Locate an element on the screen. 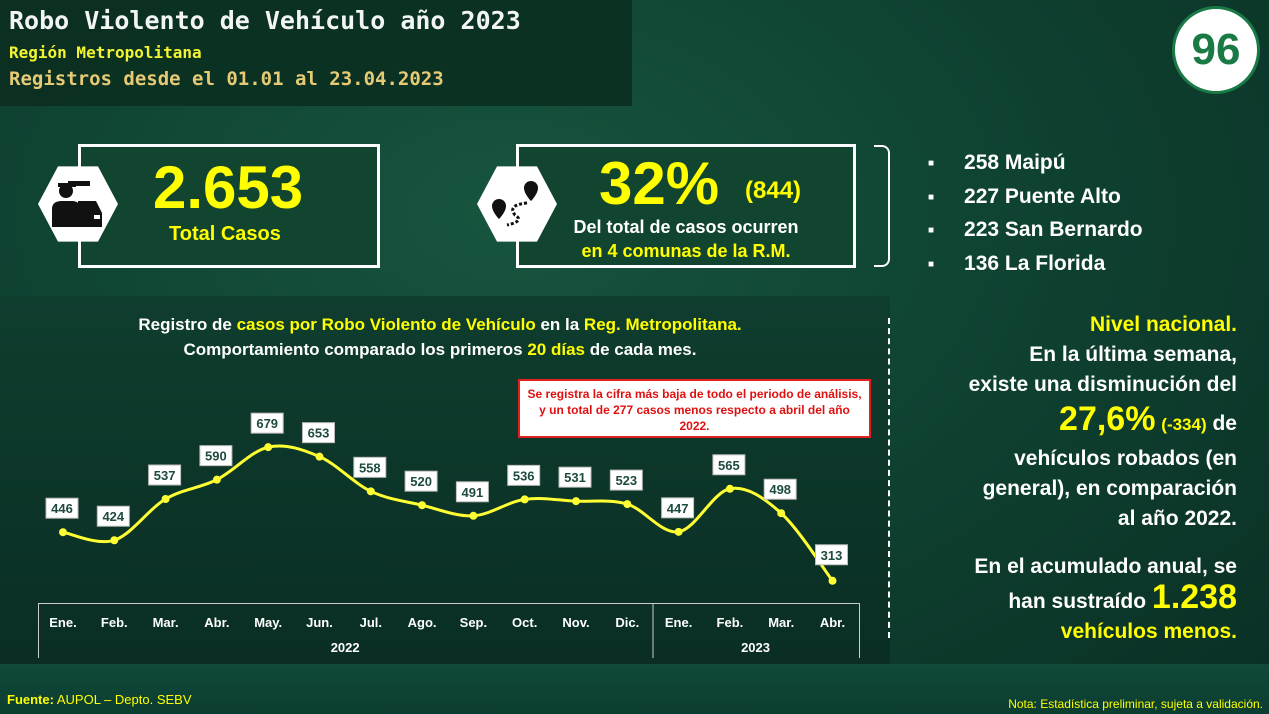 This screenshot has height=714, width=1269. logo: 96 is located at coordinates (1216, 50).